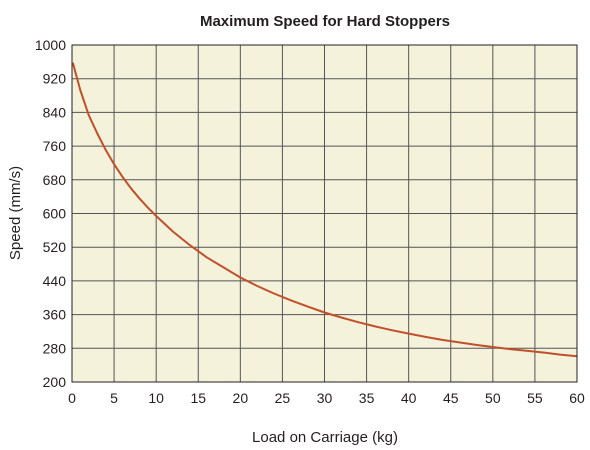 The width and height of the screenshot is (590, 450). I want to click on y-tick-label: 760, so click(55, 146).